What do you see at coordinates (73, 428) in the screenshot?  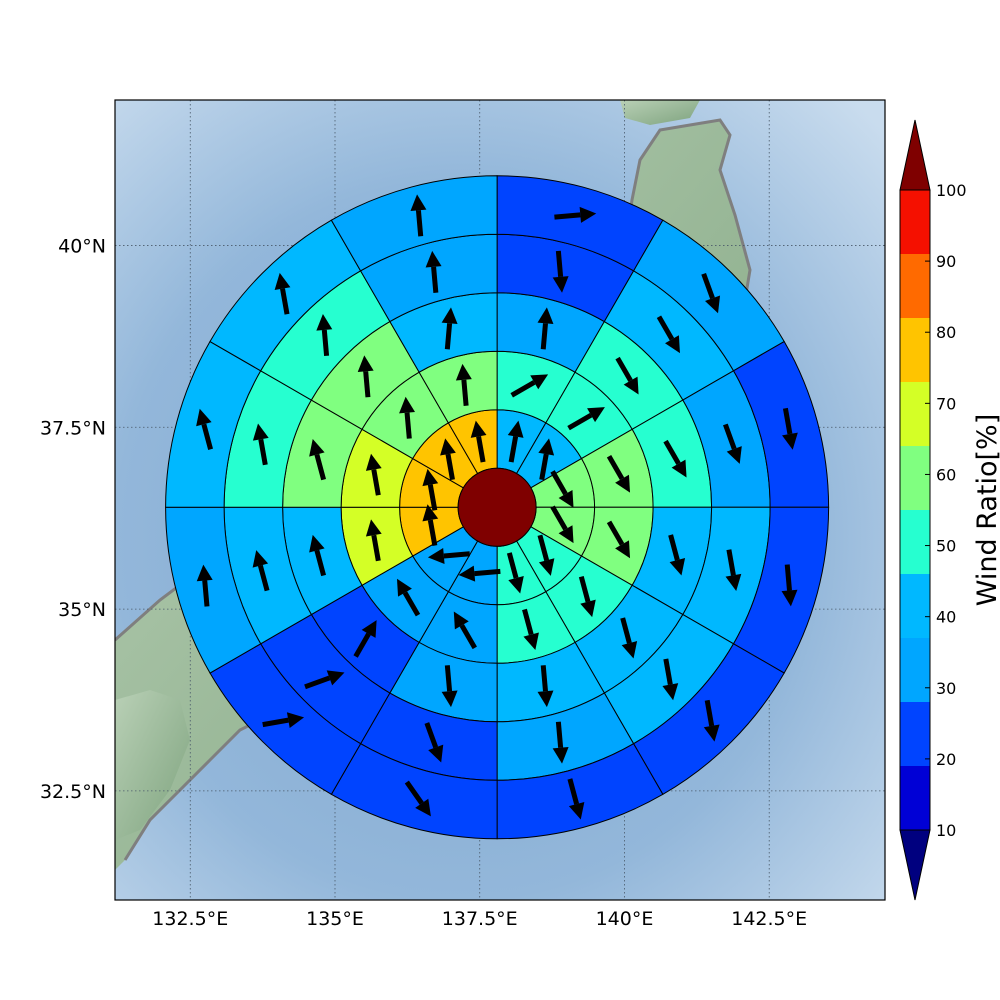 I see `latitude-tick-label: 37.5°N` at bounding box center [73, 428].